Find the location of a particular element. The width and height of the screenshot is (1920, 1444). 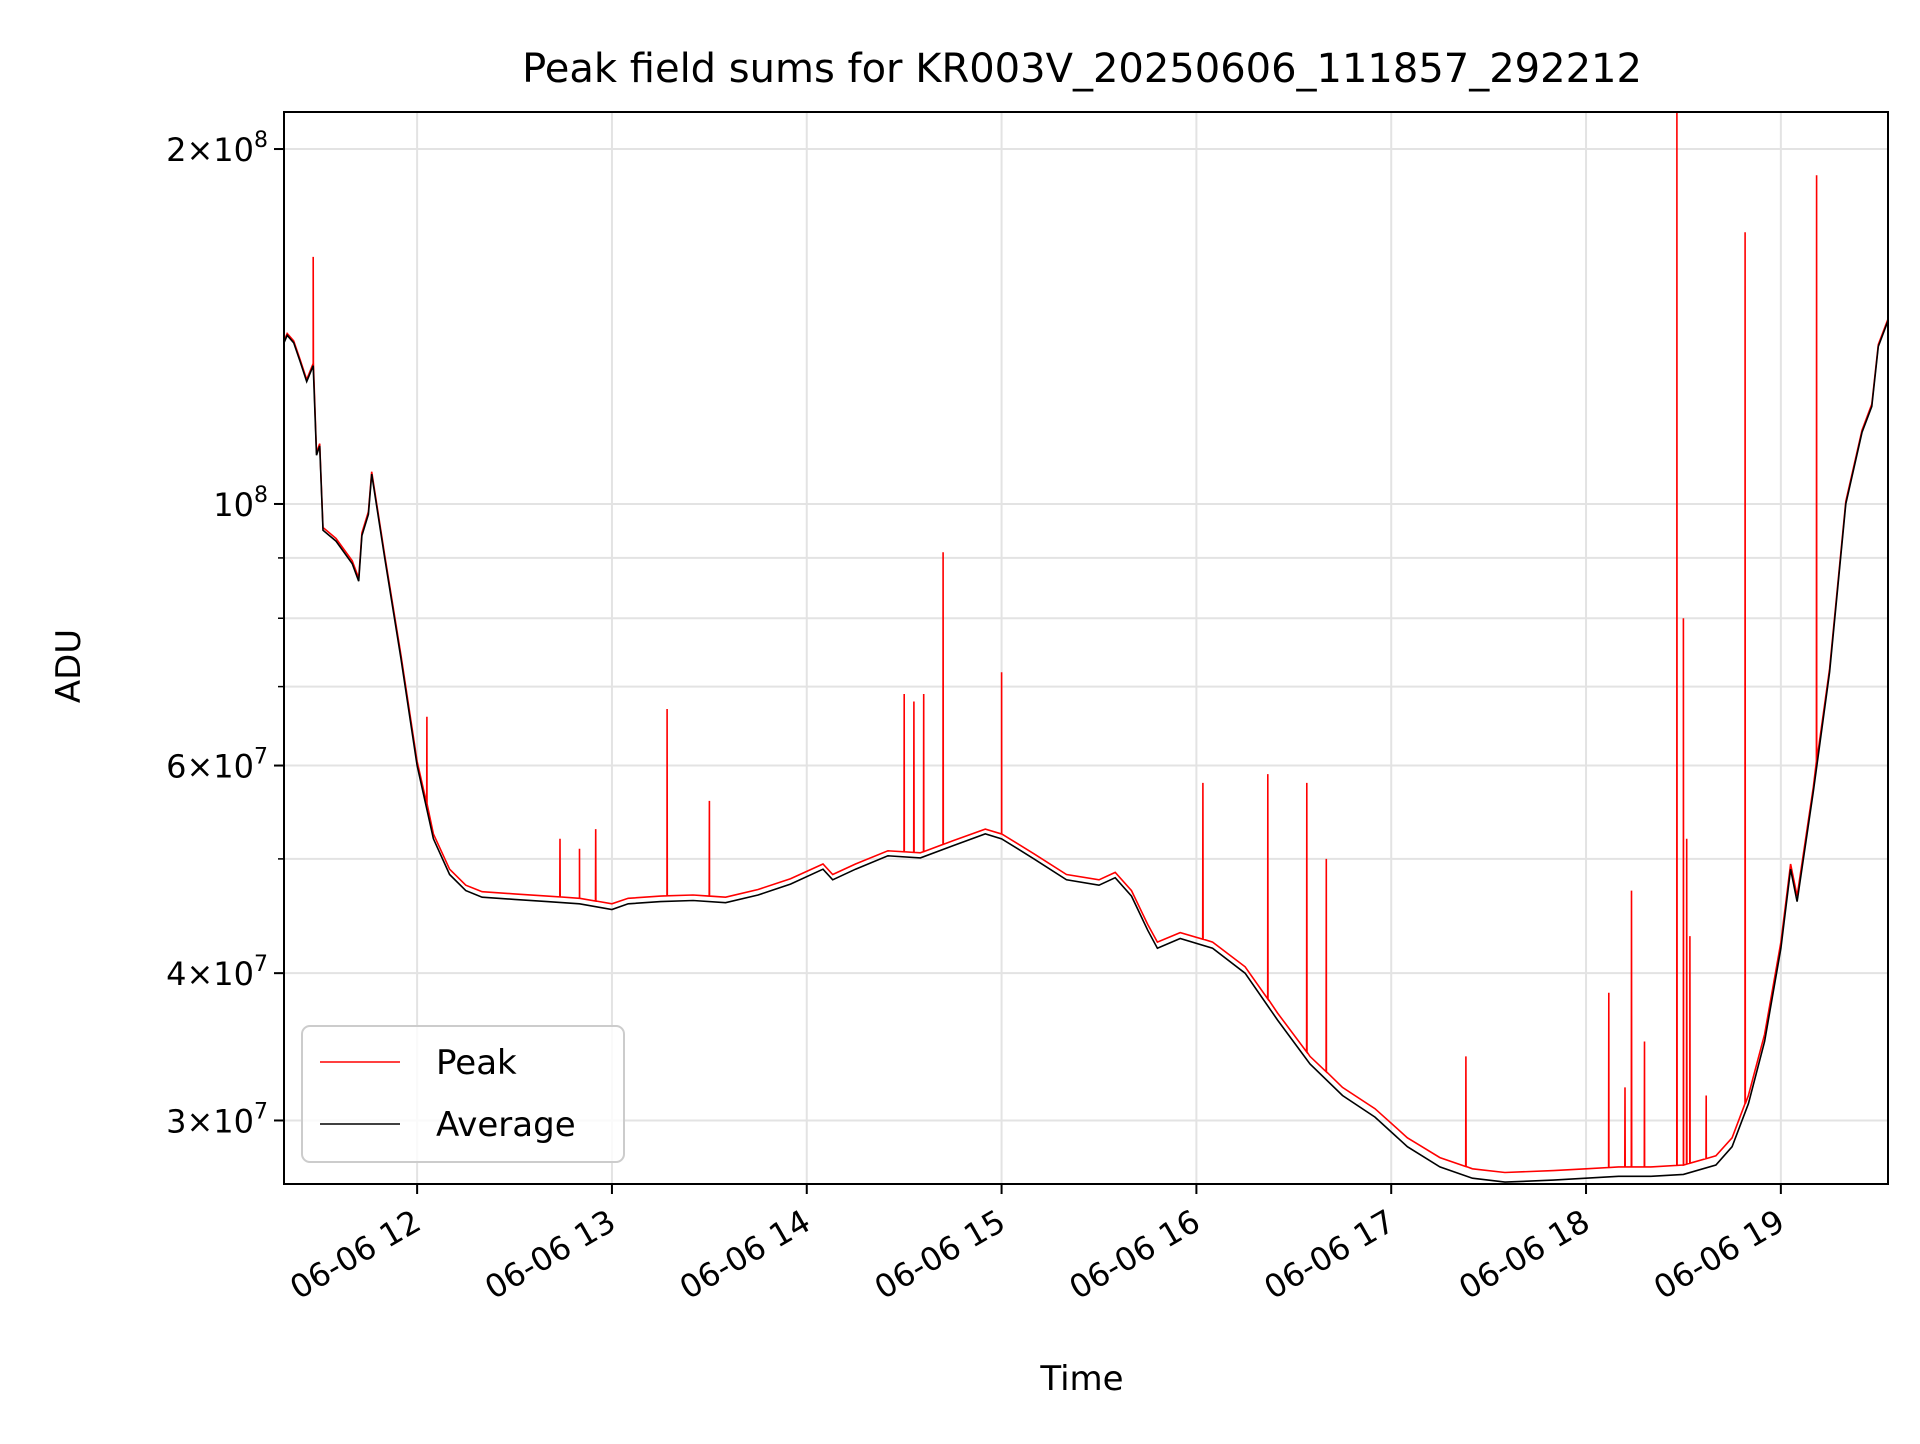

y-tick-label: 4×107 is located at coordinates (217, 972).